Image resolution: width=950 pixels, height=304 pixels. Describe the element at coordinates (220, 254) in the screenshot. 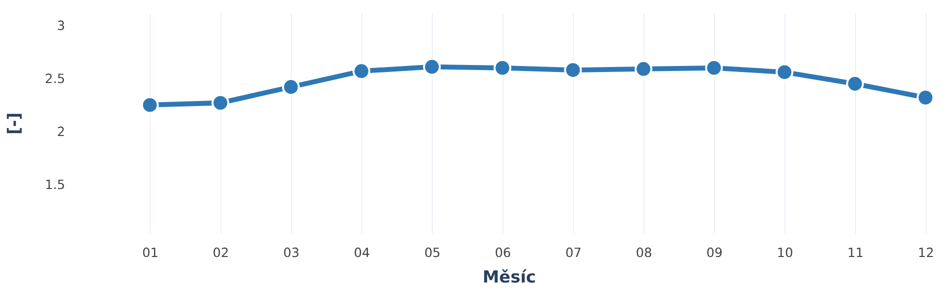

I see `x-tick-label: 02` at that location.